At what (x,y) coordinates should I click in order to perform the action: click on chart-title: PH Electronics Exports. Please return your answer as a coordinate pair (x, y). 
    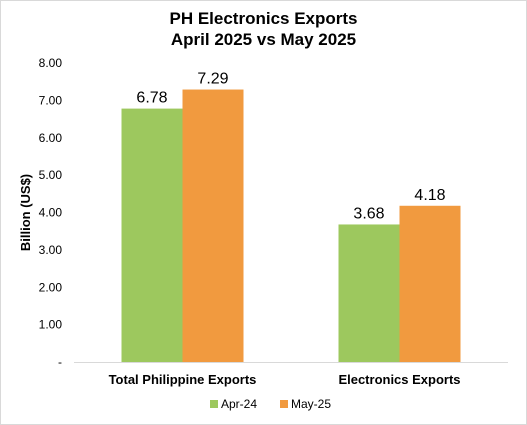
    Looking at the image, I should click on (263, 18).